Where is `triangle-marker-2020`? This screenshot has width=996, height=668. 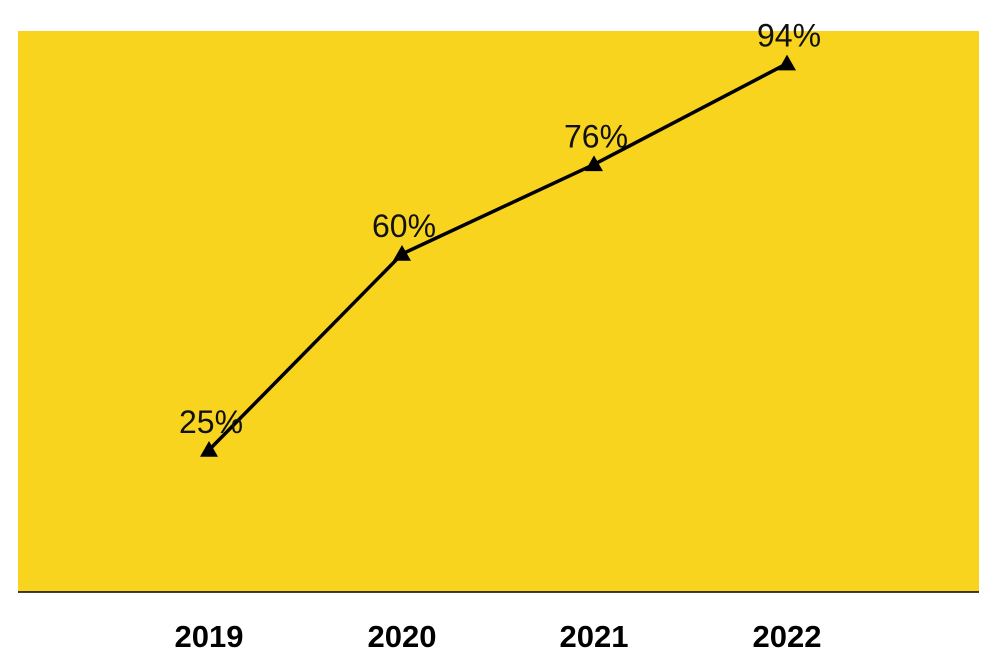 triangle-marker-2020 is located at coordinates (402, 253).